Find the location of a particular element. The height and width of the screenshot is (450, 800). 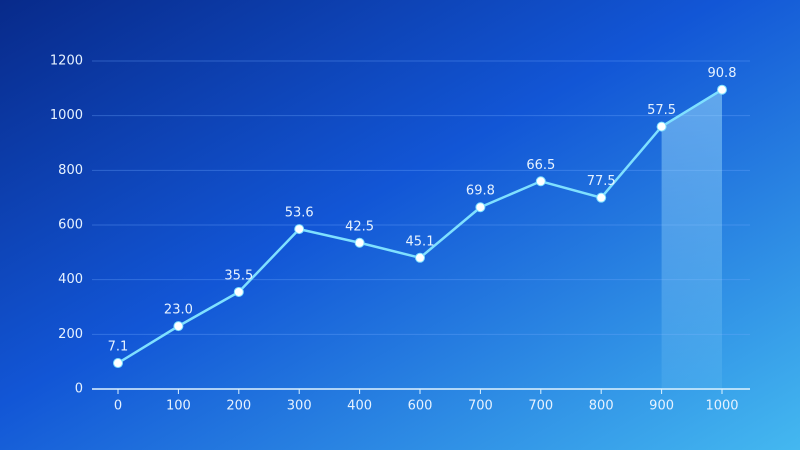

x-tick-label: 100 is located at coordinates (178, 406).